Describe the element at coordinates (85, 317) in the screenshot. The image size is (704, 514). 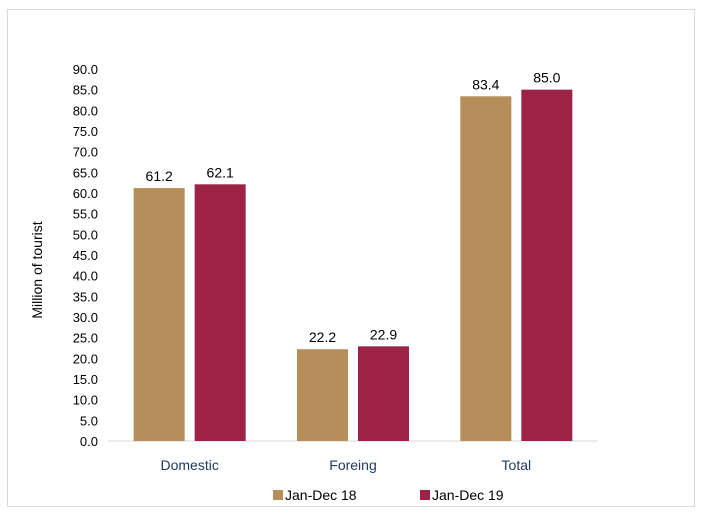
I see `y-tick-label: 30.0` at that location.